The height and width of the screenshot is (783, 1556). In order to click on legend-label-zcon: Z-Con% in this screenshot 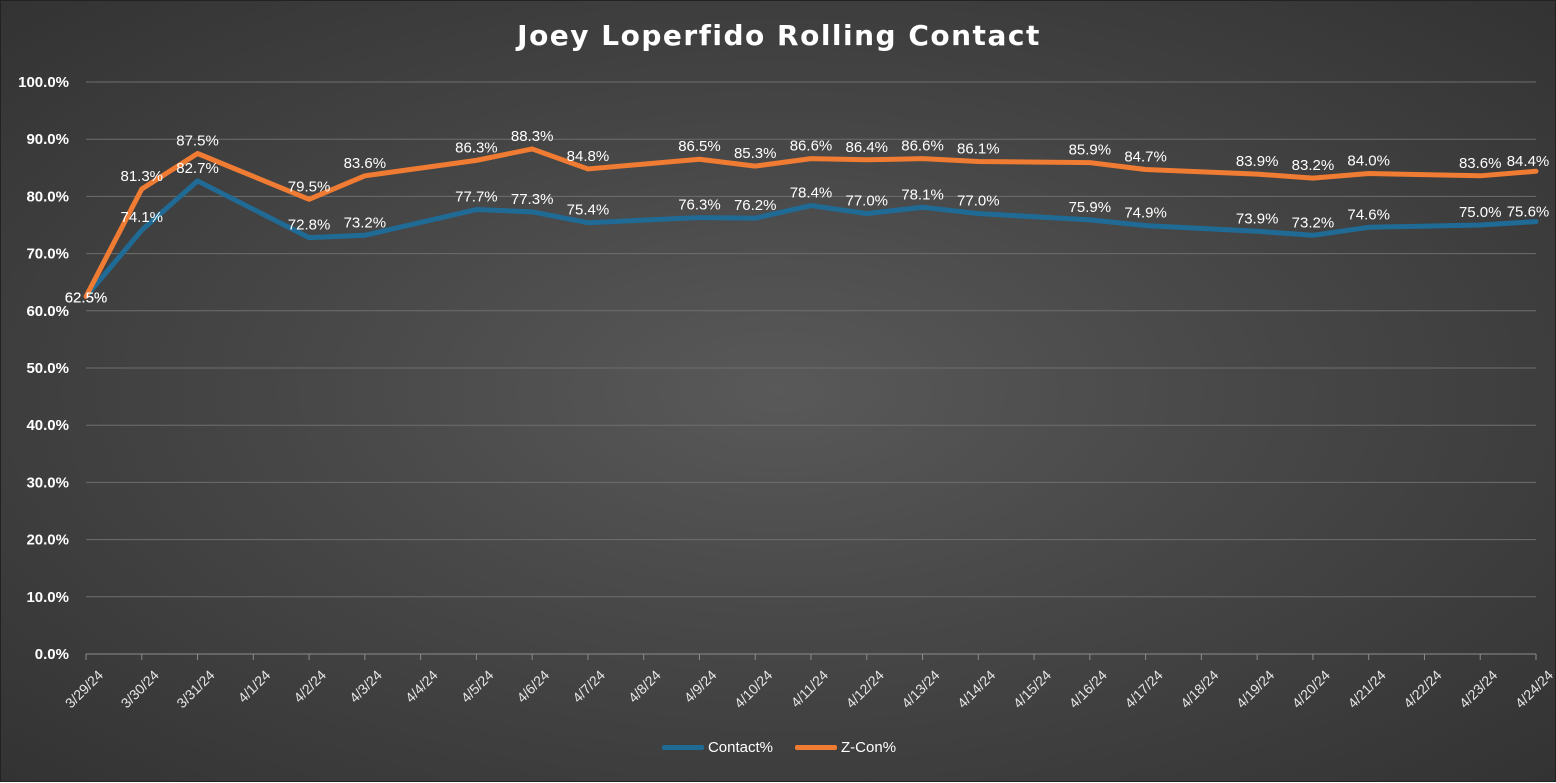, I will do `click(869, 747)`.